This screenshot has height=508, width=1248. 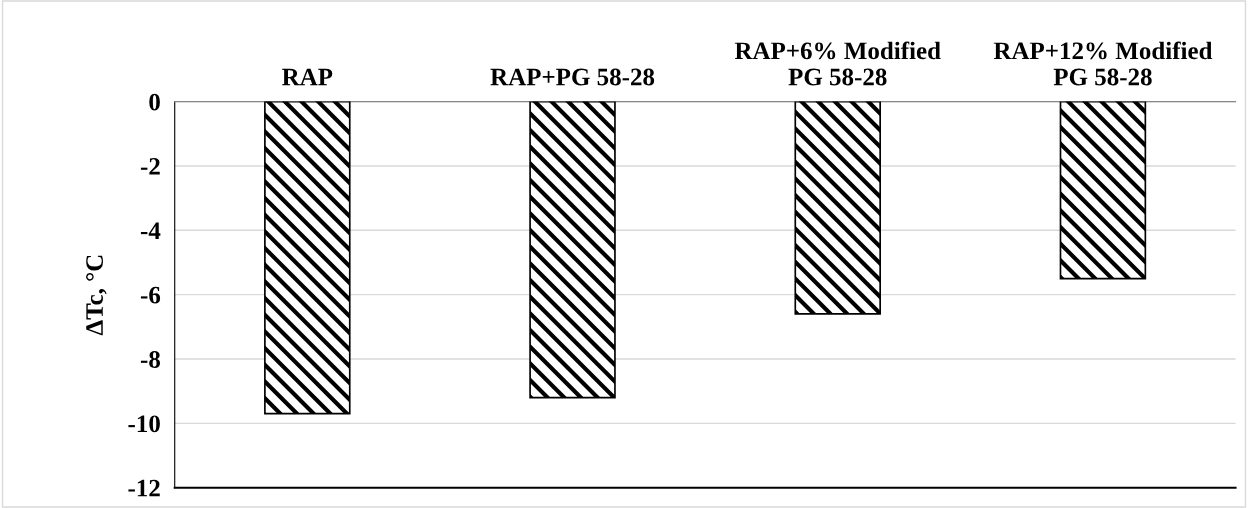 What do you see at coordinates (150, 166) in the screenshot?
I see `y-tick-label: -2` at bounding box center [150, 166].